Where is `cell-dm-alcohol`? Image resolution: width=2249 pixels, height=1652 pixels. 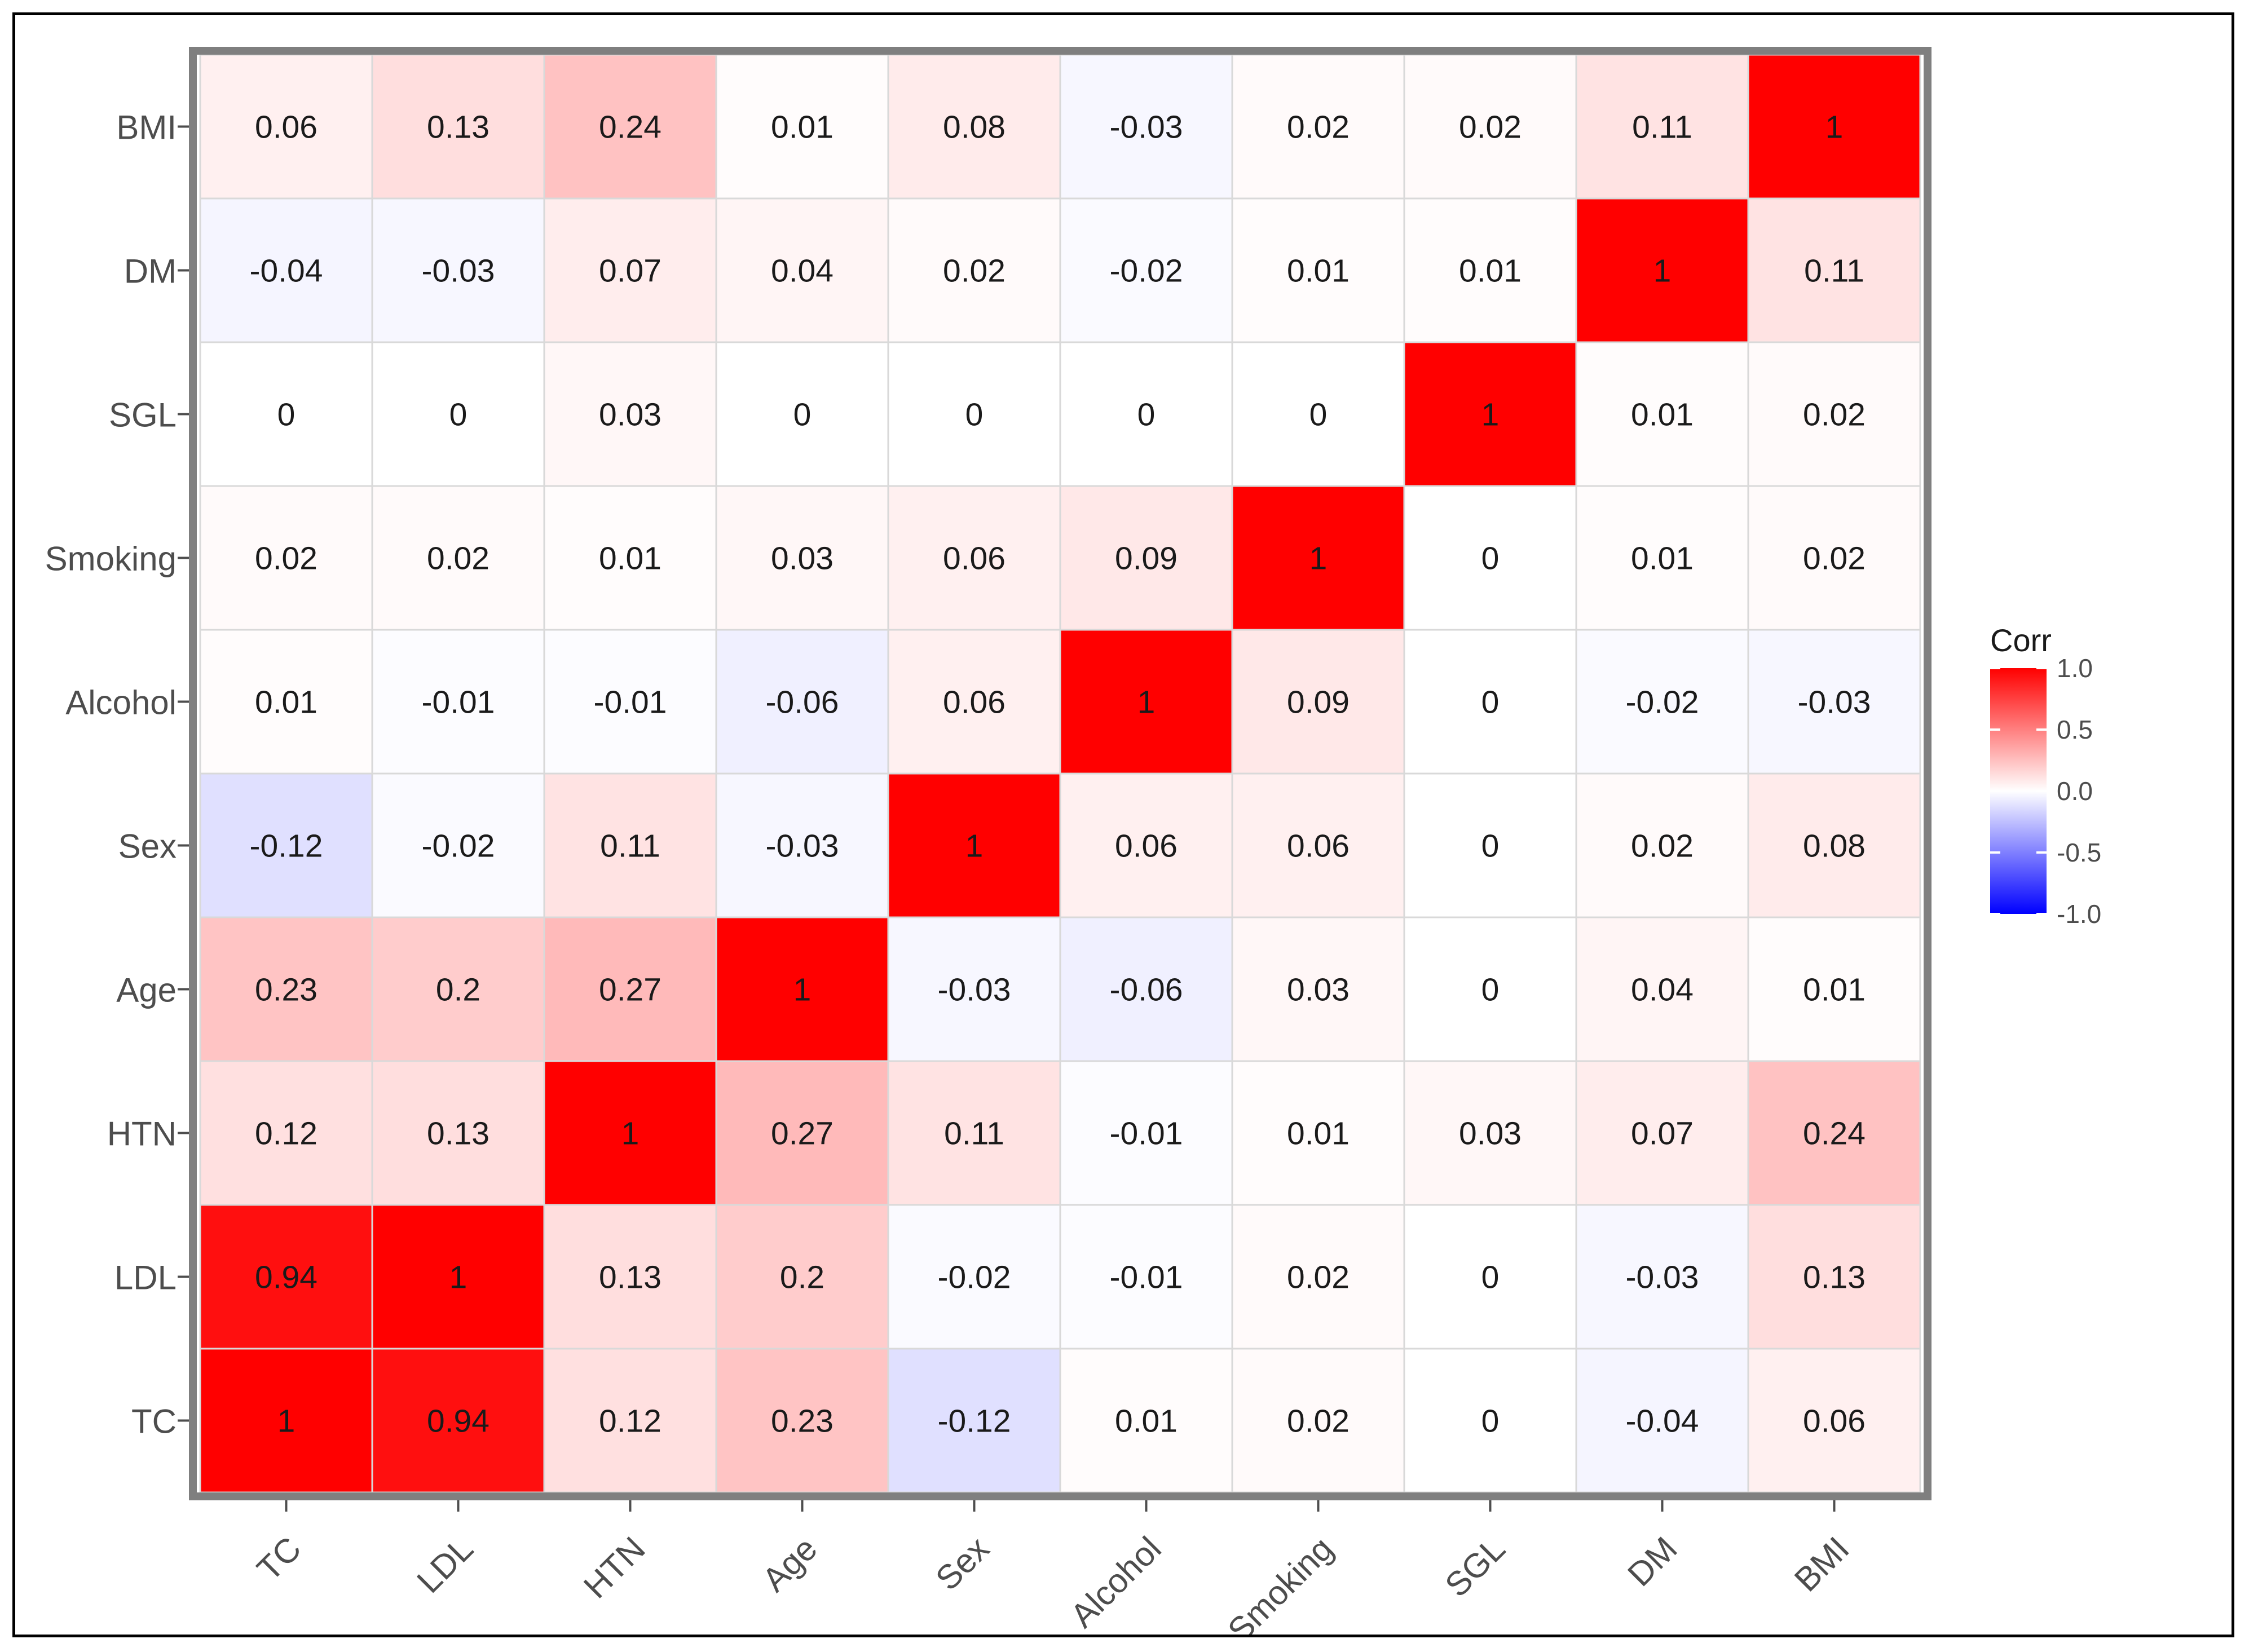 cell-dm-alcohol is located at coordinates (1146, 270).